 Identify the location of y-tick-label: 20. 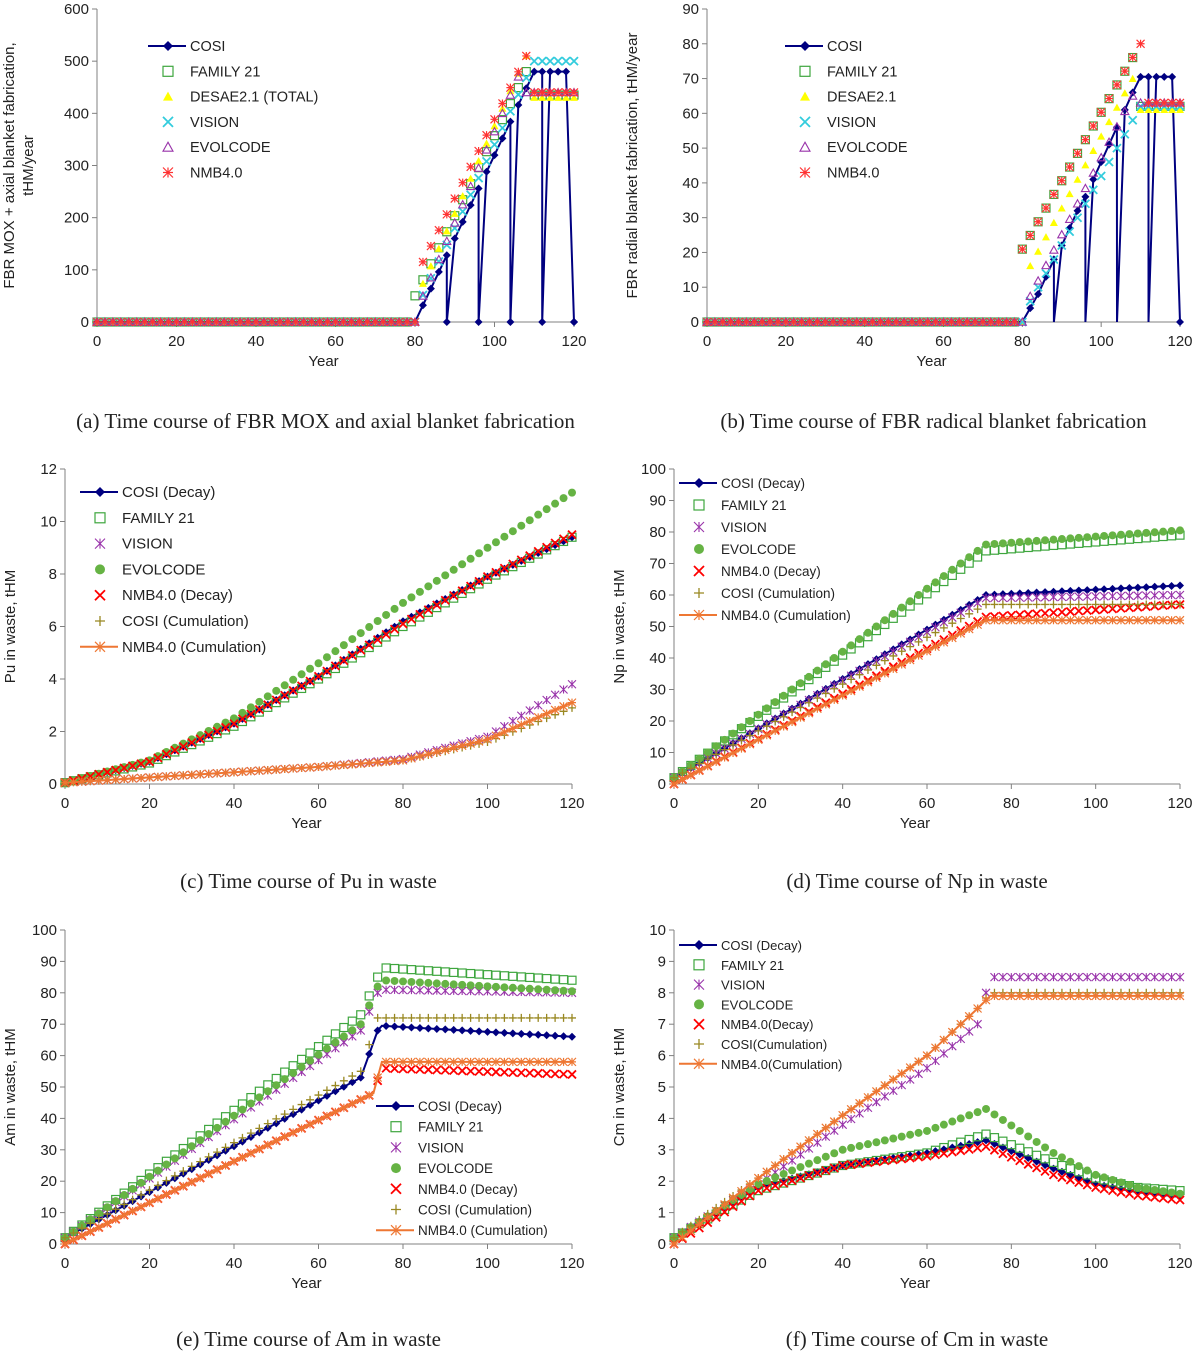
(657, 721).